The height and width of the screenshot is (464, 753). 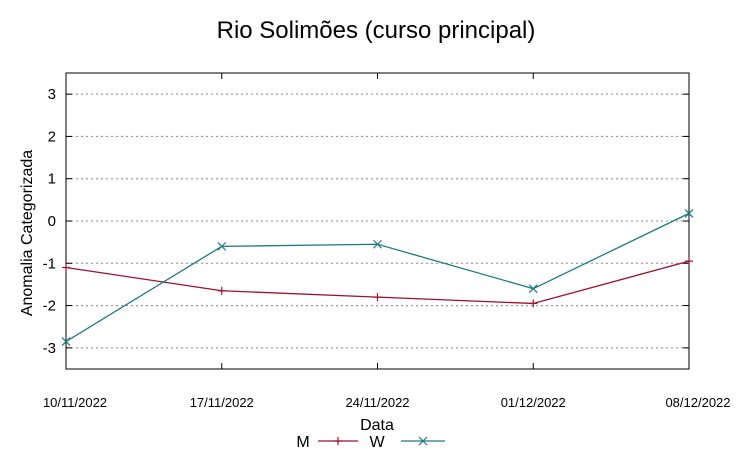 I want to click on y-axis-label: Anomalia Categorizada, so click(x=27, y=233).